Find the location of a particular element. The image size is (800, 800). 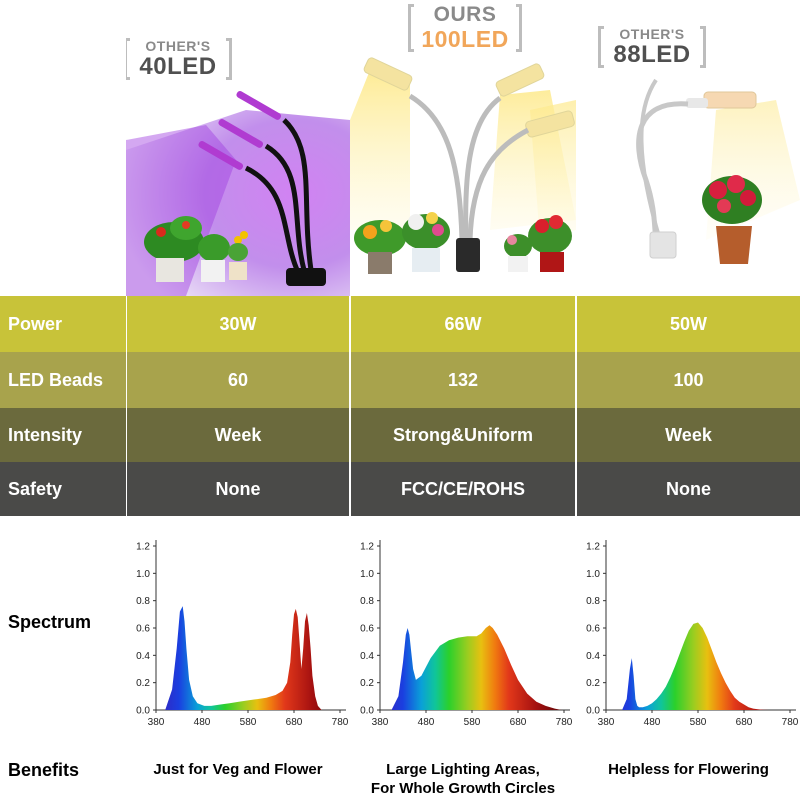

value-cell: 66W is located at coordinates (463, 324).